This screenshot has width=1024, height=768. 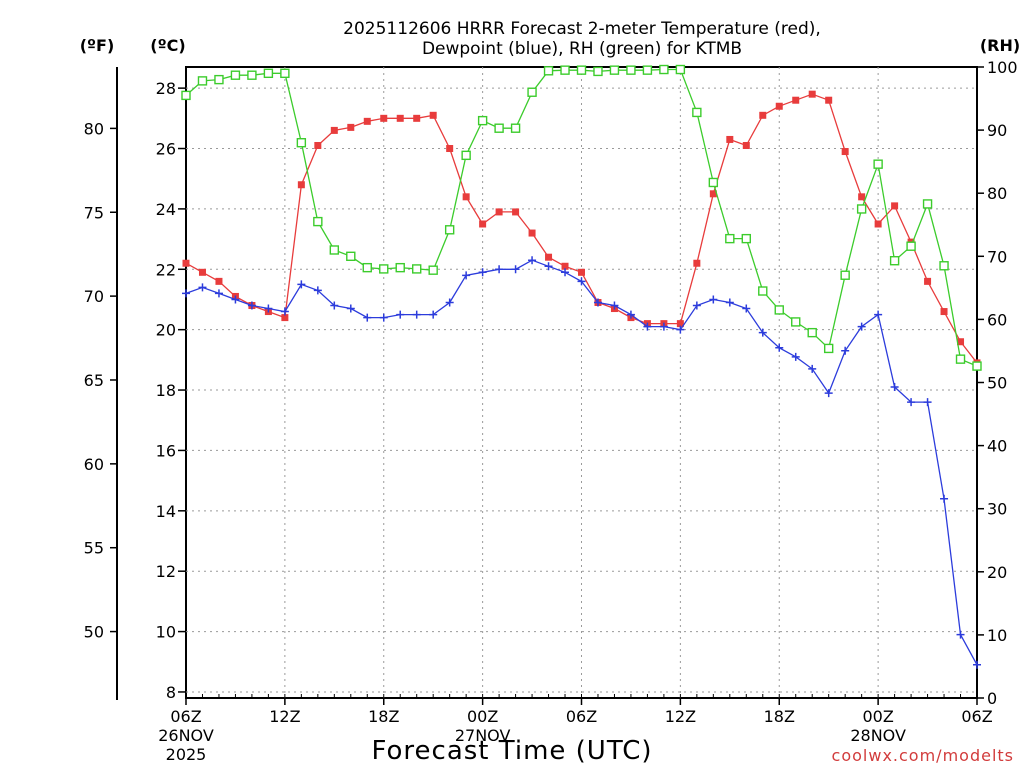 I want to click on rh-tick-label: 0, so click(x=992, y=698).